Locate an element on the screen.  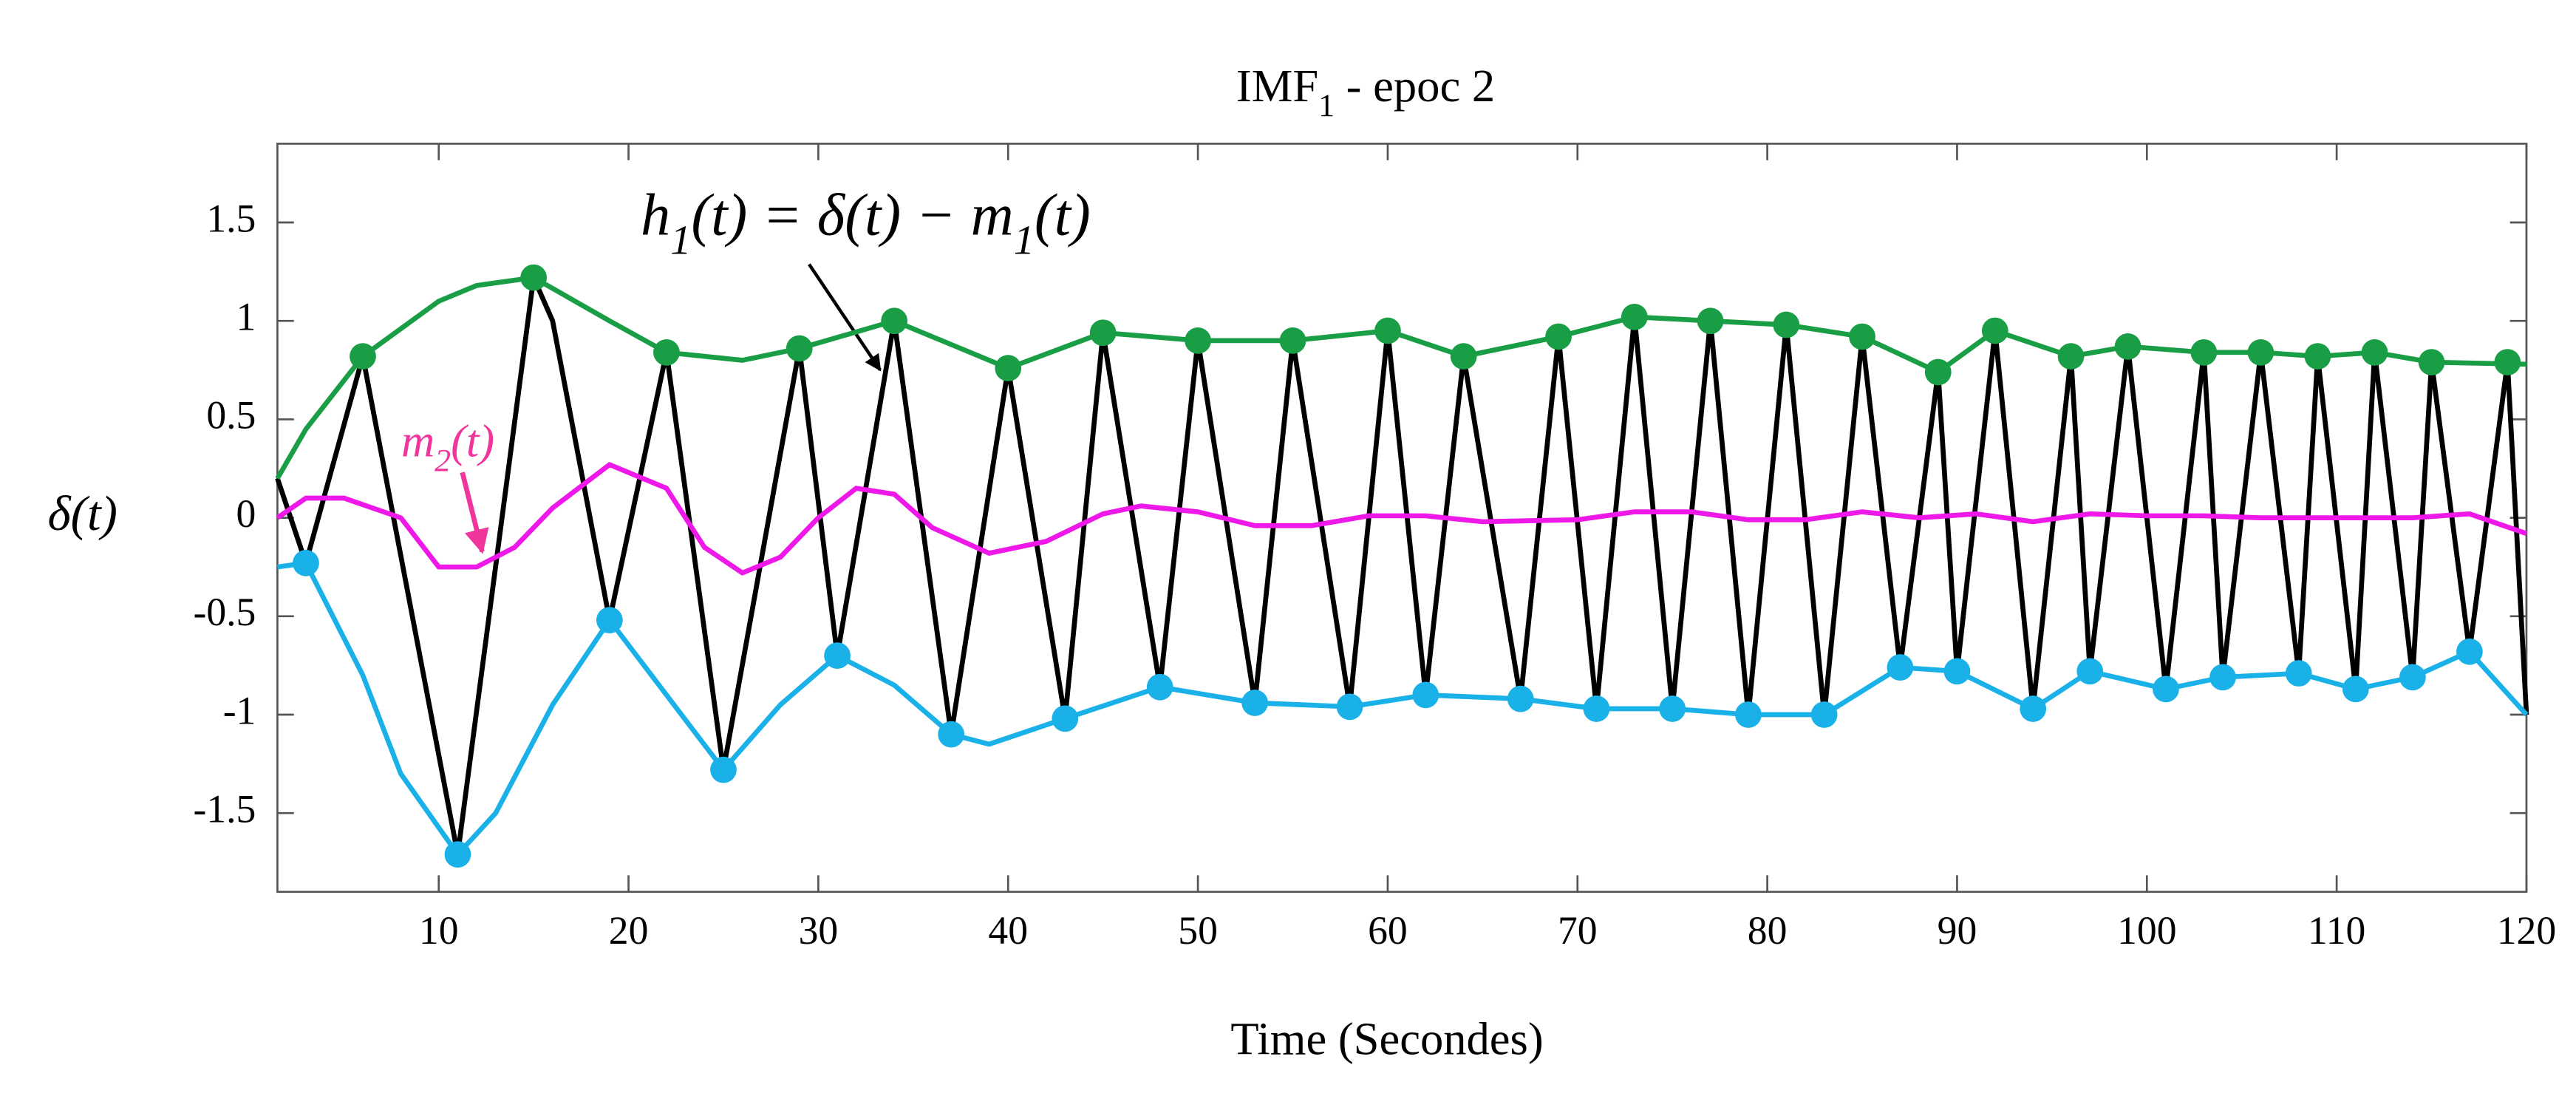
y-axis-label: δ(t) is located at coordinates (82, 513).